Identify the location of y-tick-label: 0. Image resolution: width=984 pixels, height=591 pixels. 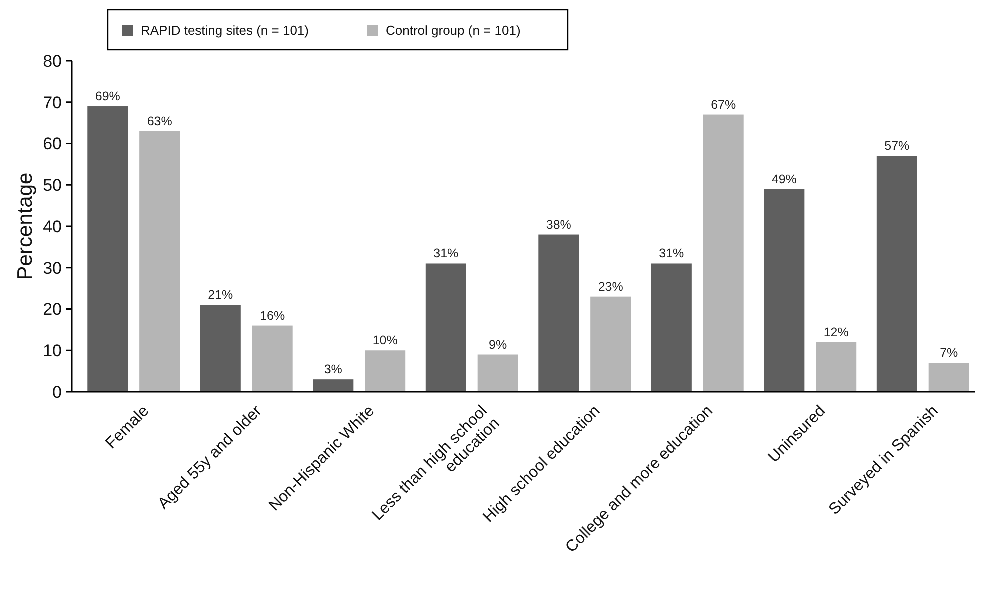
(57, 392).